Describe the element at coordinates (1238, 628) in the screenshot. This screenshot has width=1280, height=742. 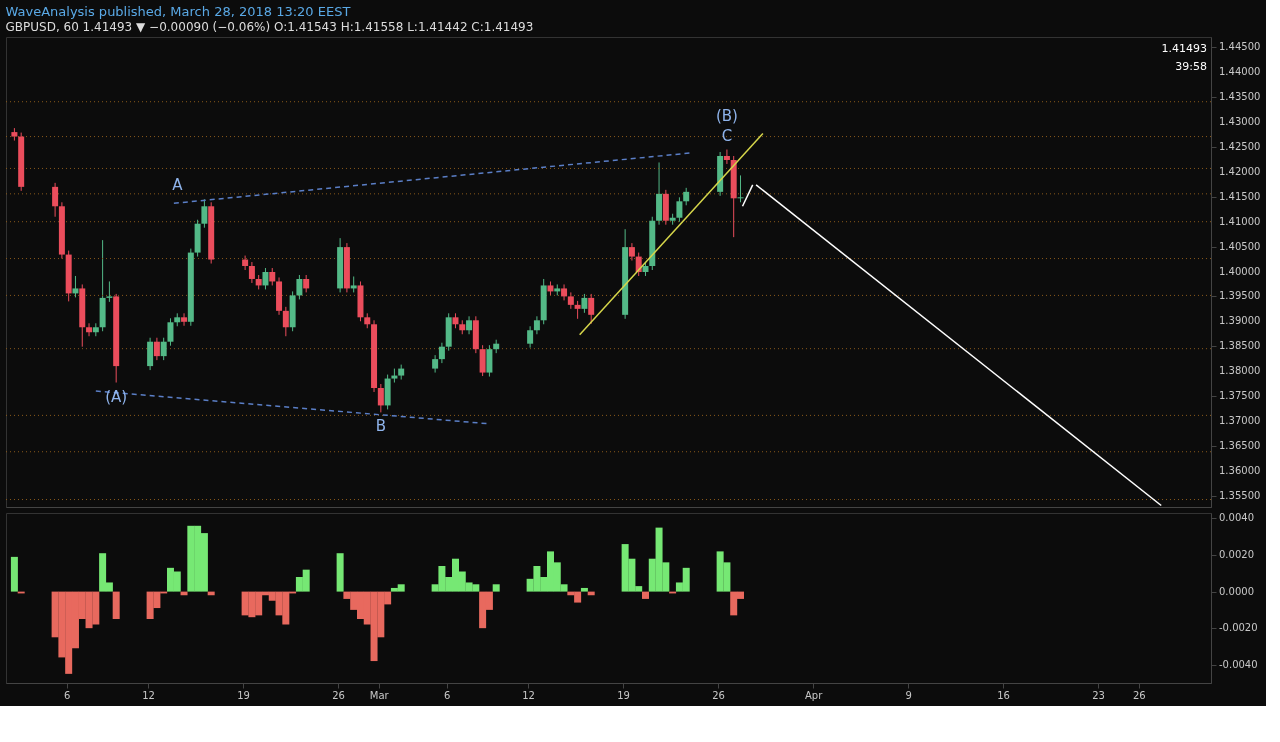
I see `y-tick-label: -0.0020` at that location.